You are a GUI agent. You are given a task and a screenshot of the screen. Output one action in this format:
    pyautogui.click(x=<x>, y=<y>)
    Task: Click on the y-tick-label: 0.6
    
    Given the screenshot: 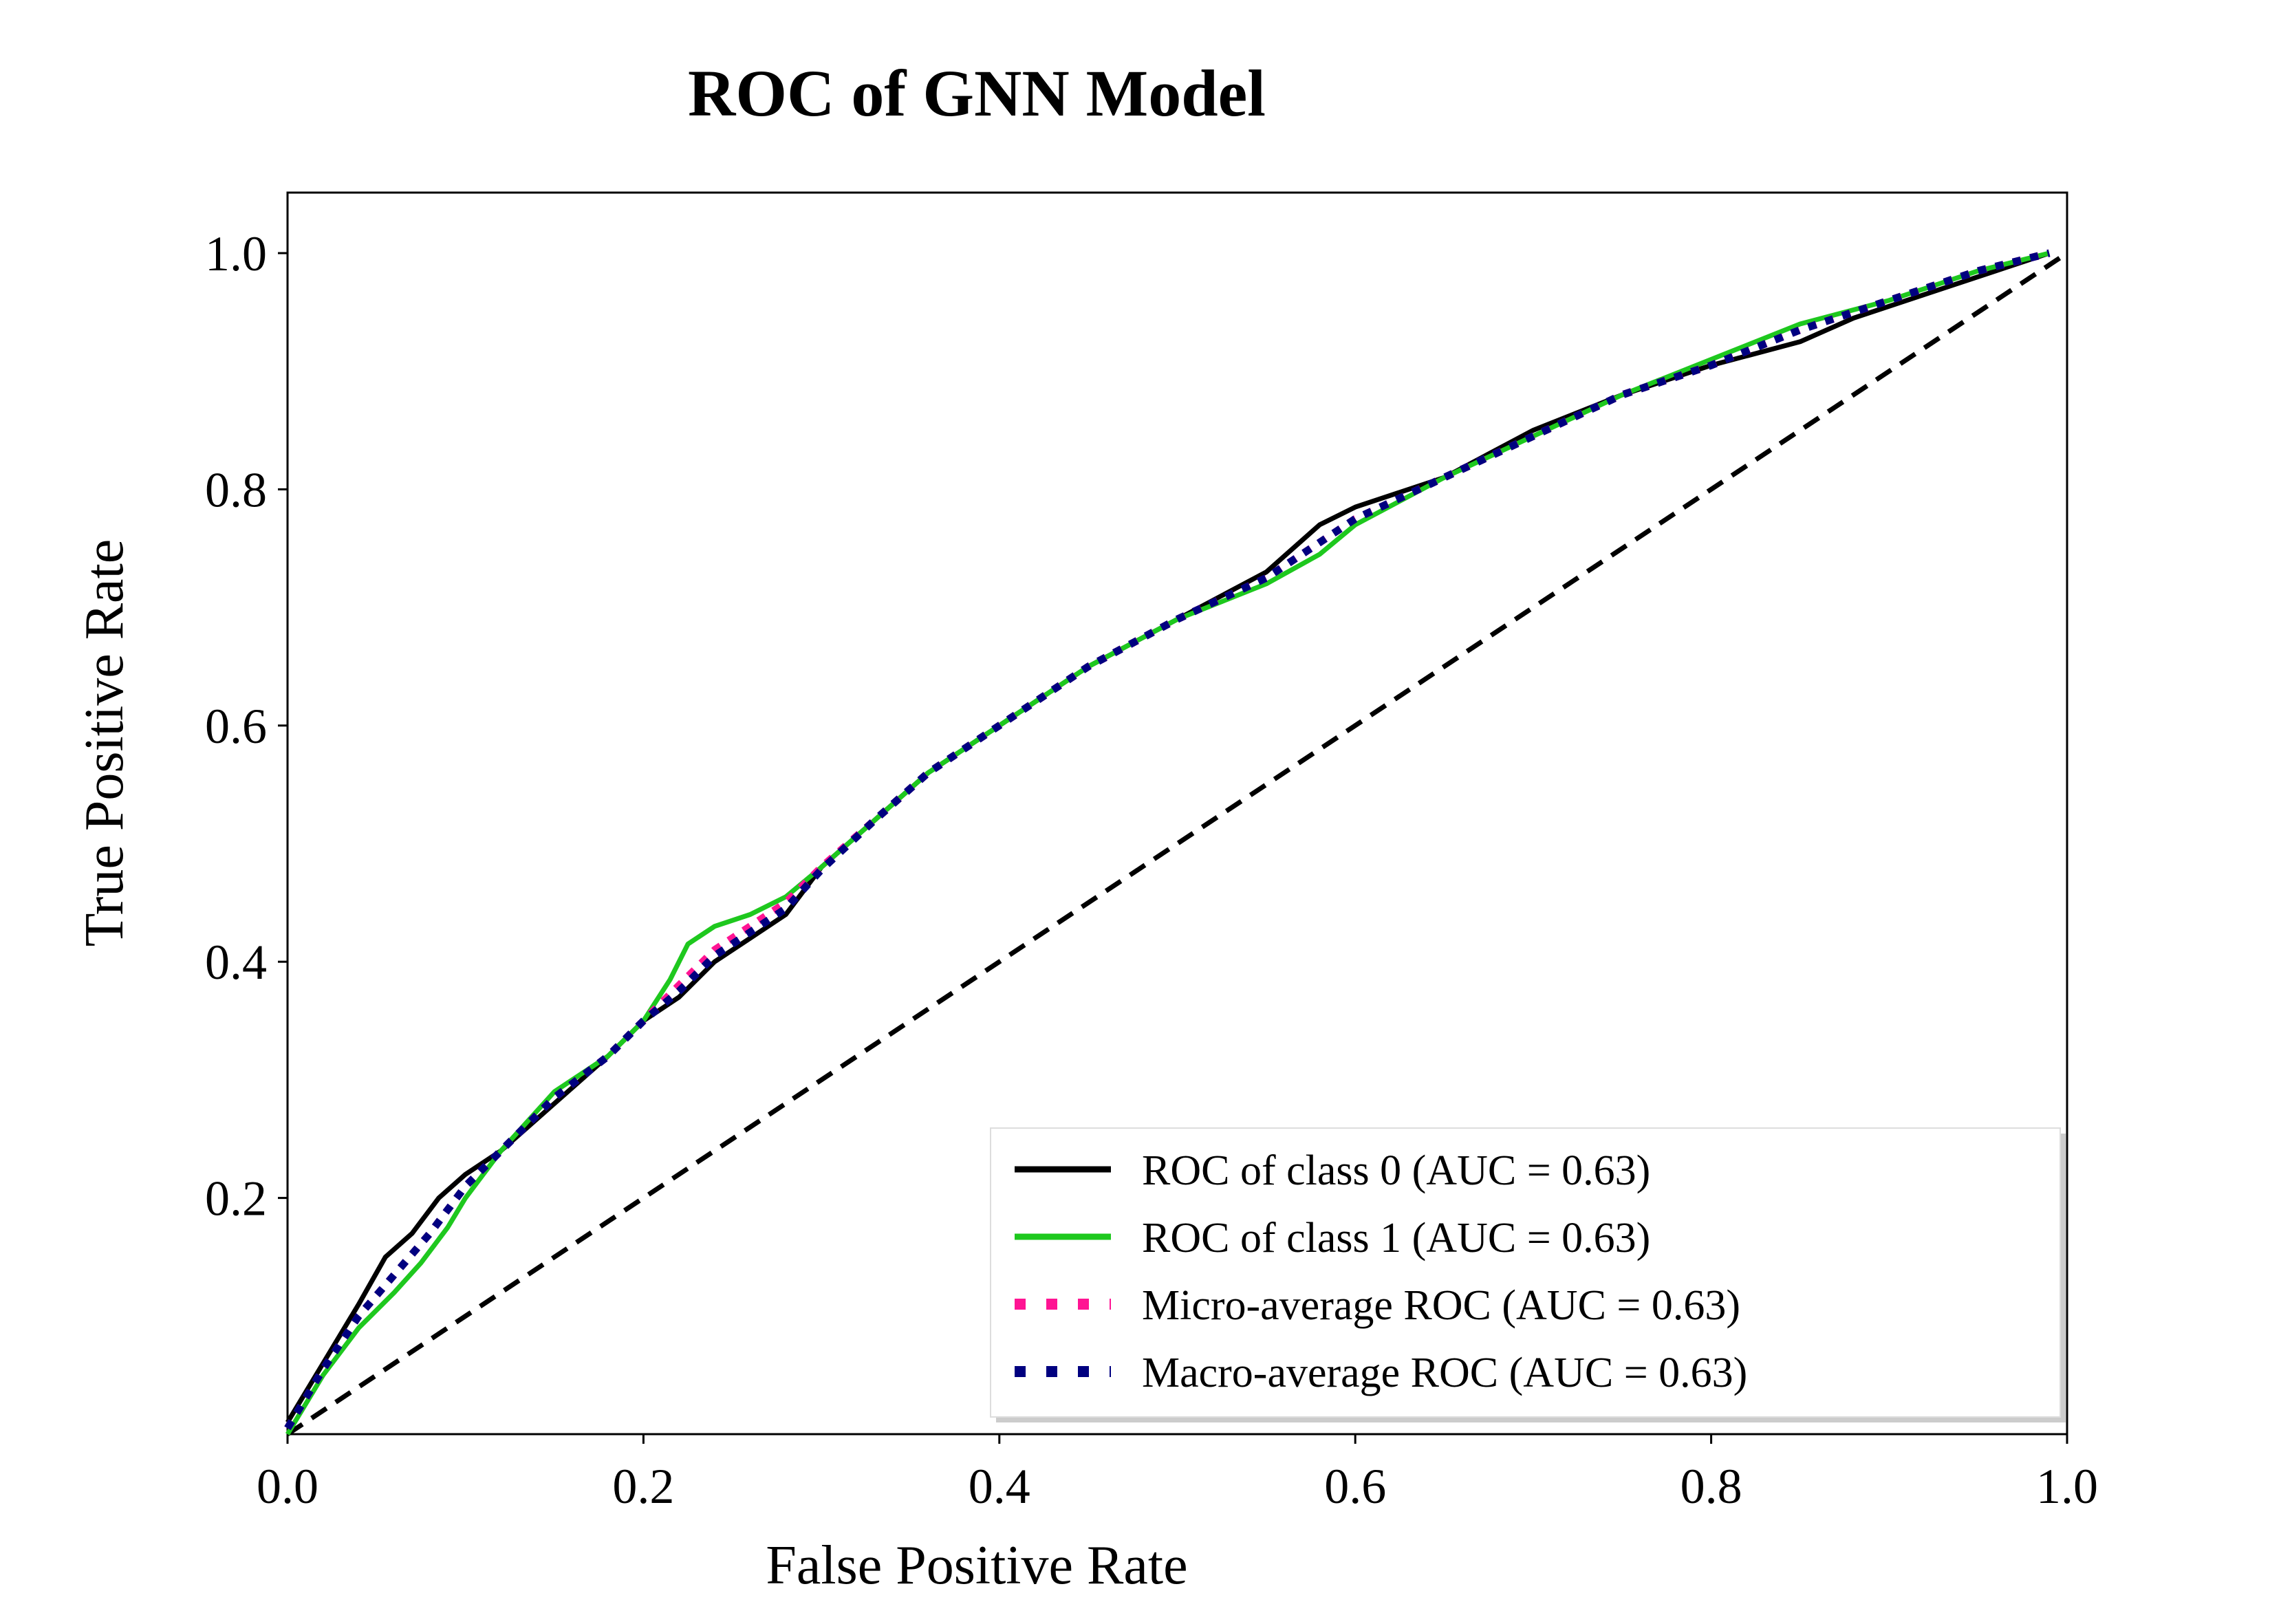 What is the action you would take?
    pyautogui.click(x=236, y=727)
    